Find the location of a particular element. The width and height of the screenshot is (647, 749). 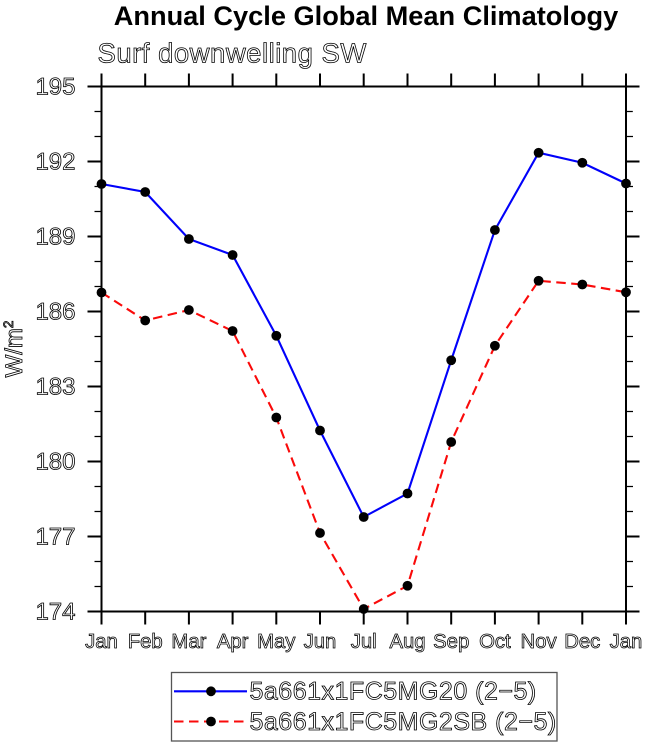

svg-text: 5a661x1FC5MG20 (2−5) is located at coordinates (393, 692).